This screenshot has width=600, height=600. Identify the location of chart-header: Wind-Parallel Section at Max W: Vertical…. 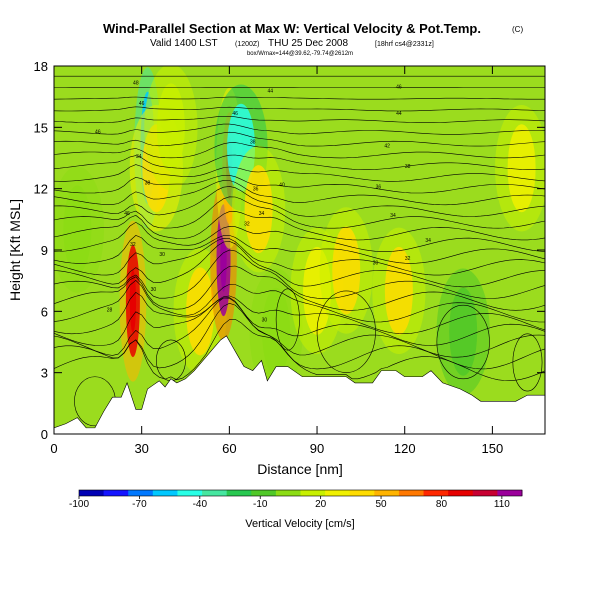
(313, 39).